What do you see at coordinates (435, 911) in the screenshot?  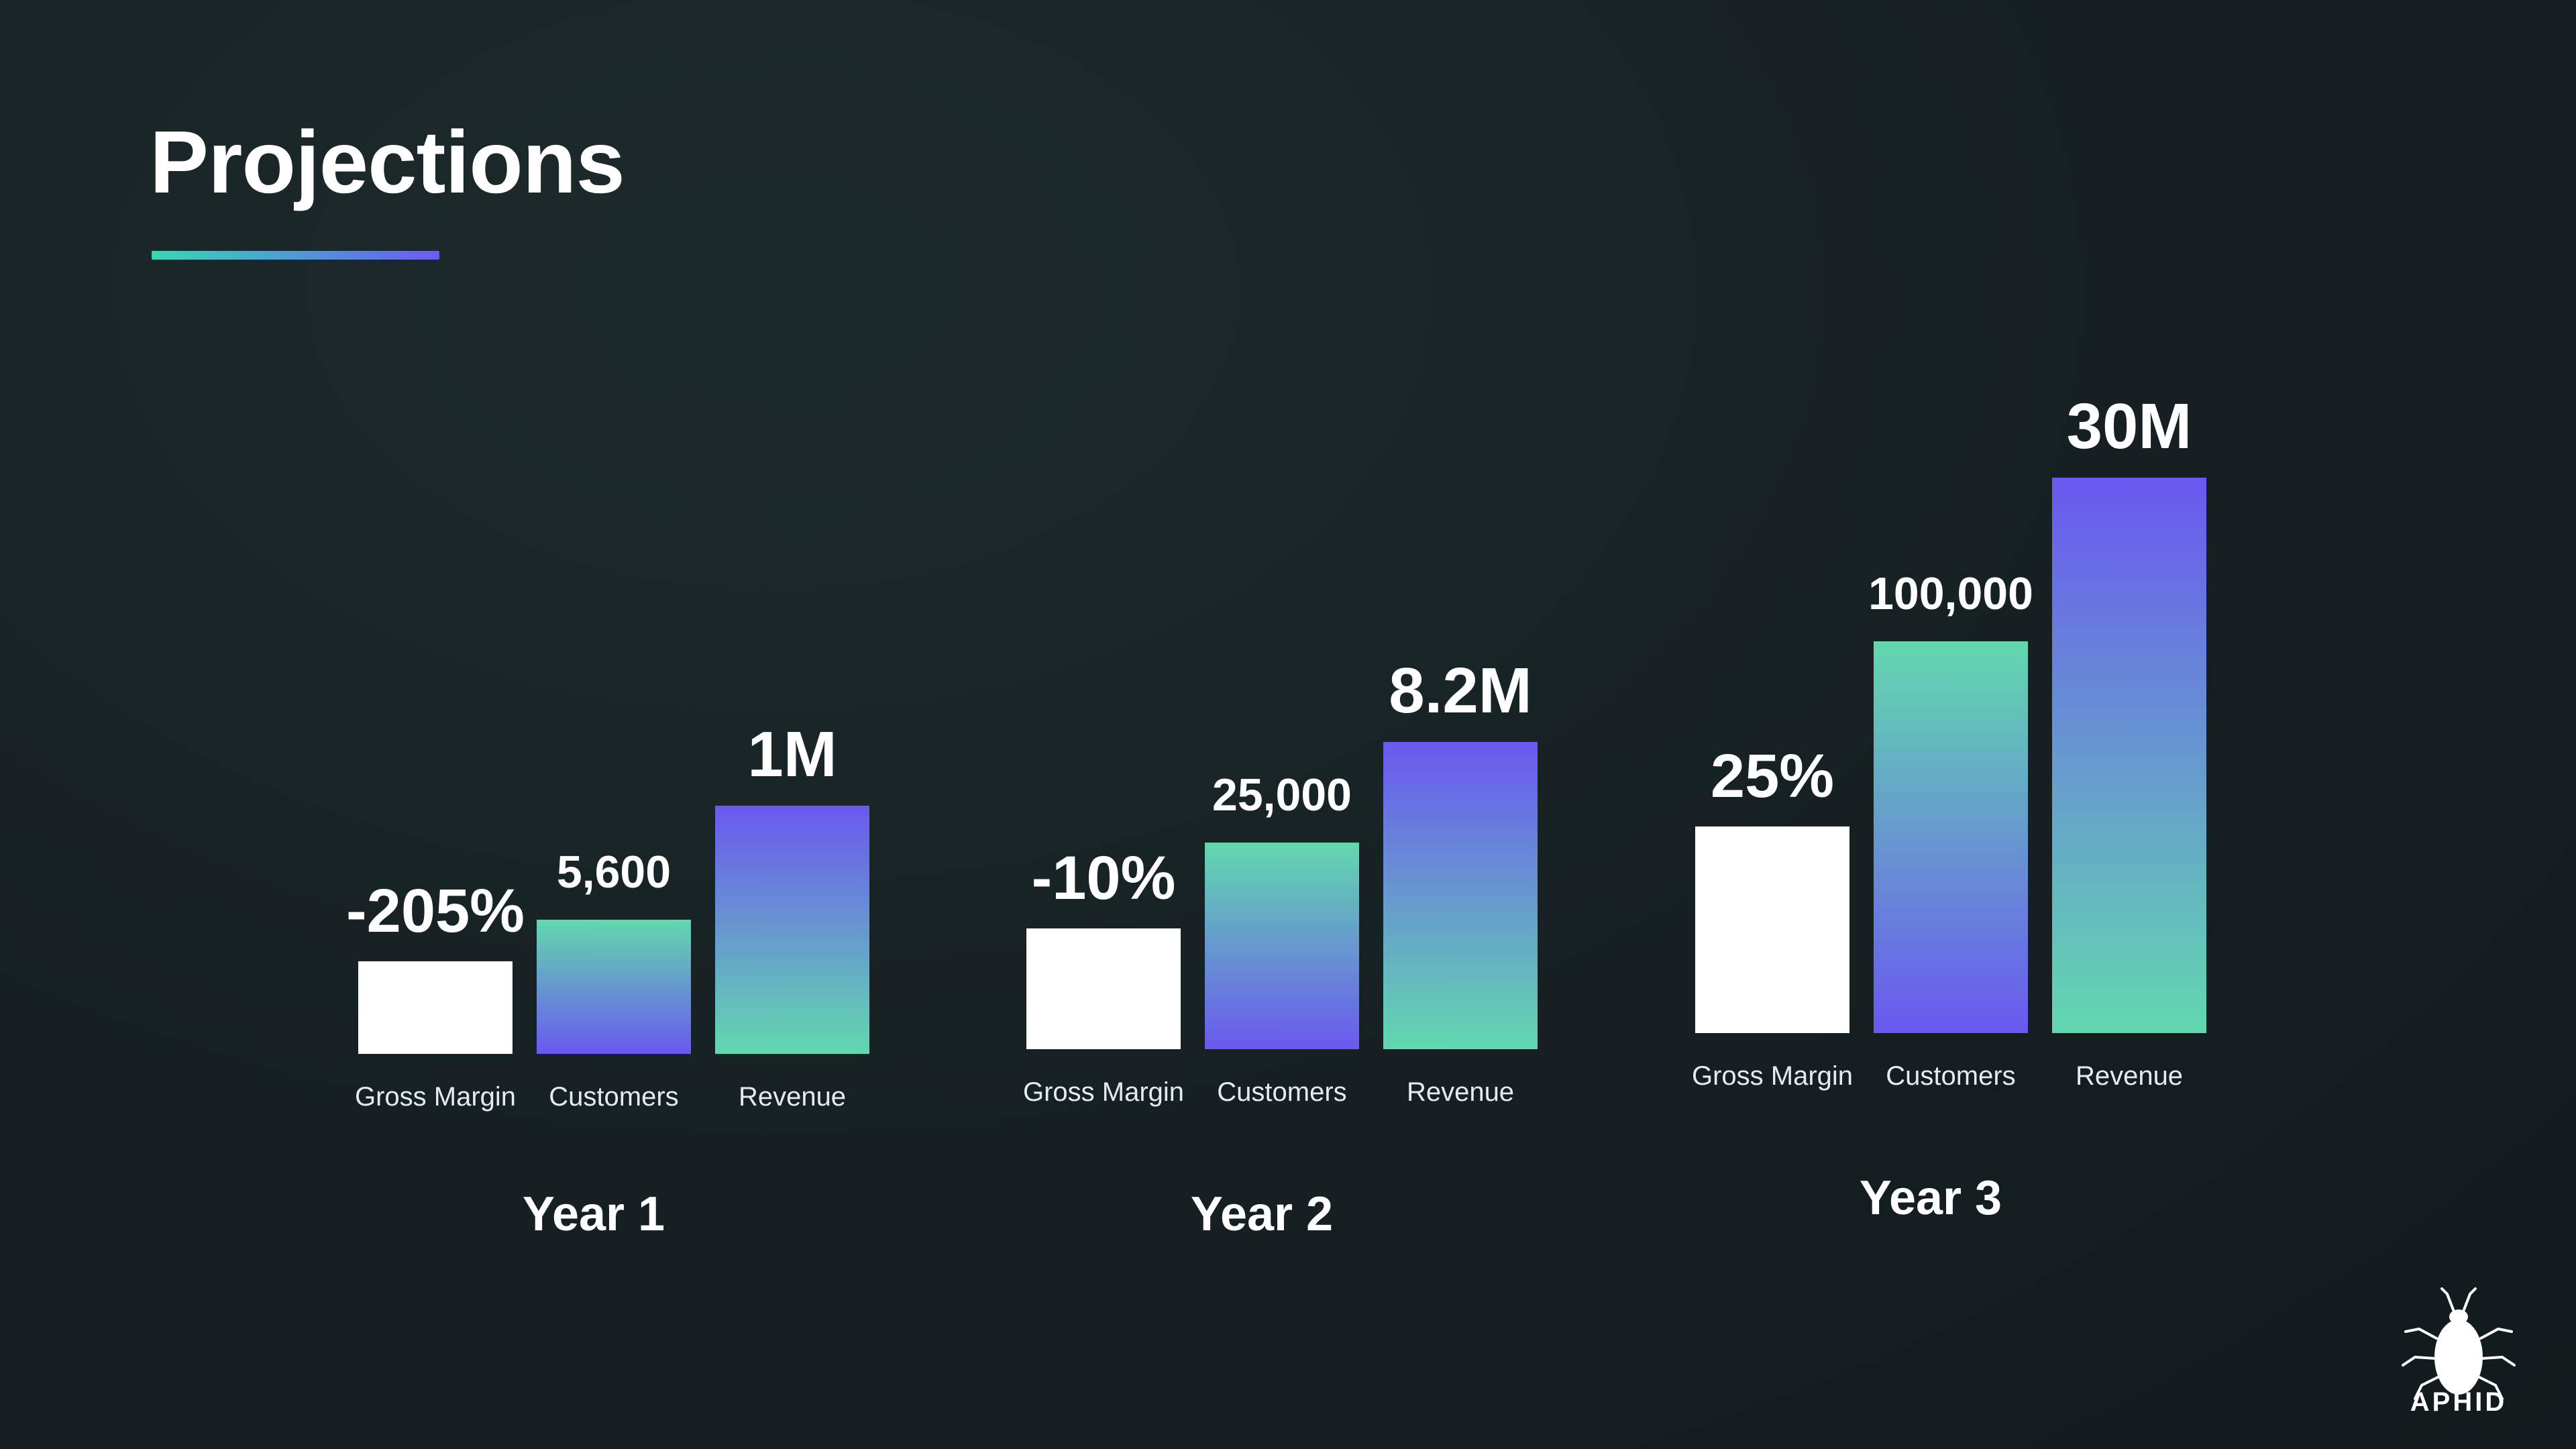 I see `data-label: -205%` at bounding box center [435, 911].